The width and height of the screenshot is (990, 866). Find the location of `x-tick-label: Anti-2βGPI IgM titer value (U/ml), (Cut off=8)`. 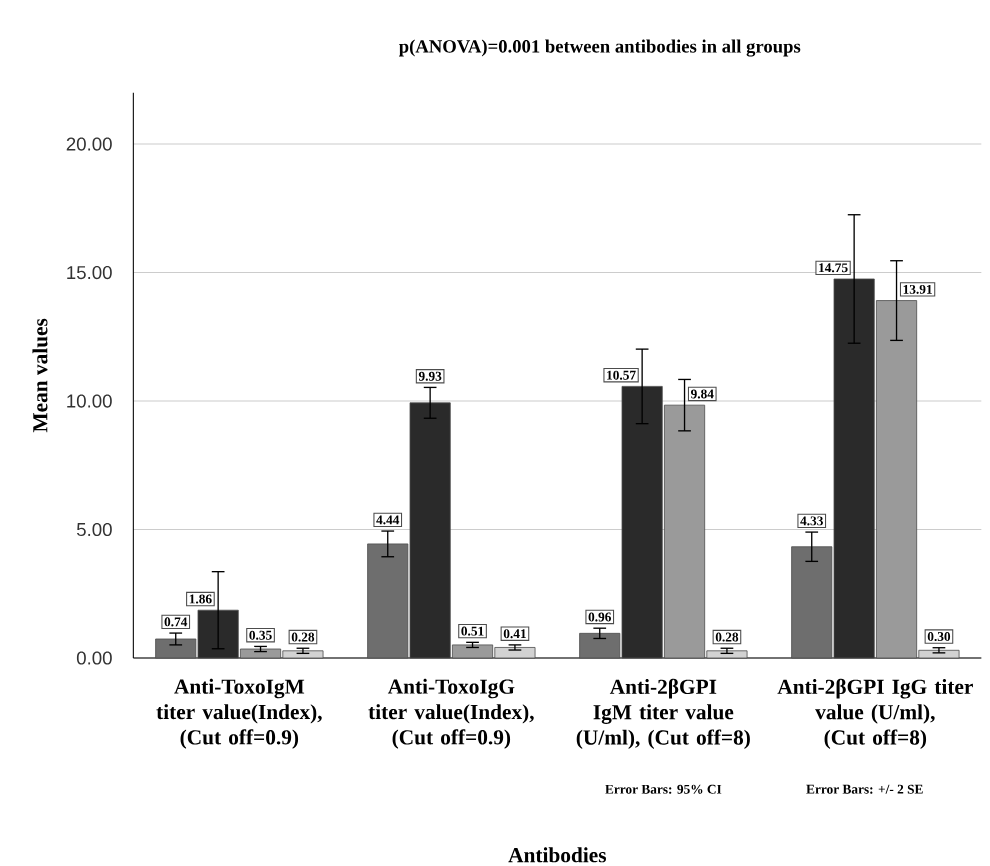

x-tick-label: Anti-2βGPI IgM titer value (U/ml), (Cut off=8) is located at coordinates (663, 714).